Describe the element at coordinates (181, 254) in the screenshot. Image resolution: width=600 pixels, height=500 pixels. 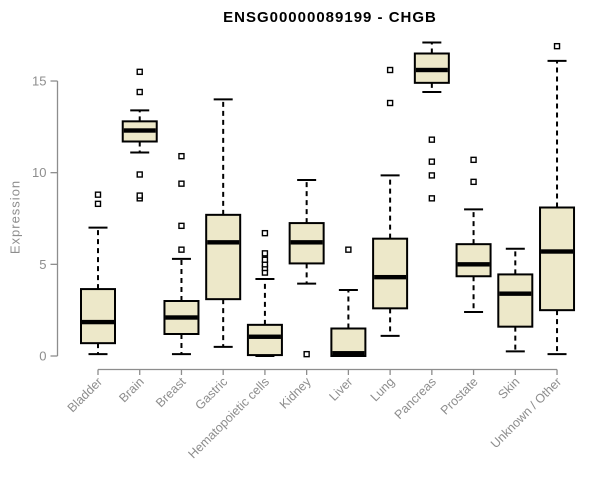
I see `box-group-breast` at that location.